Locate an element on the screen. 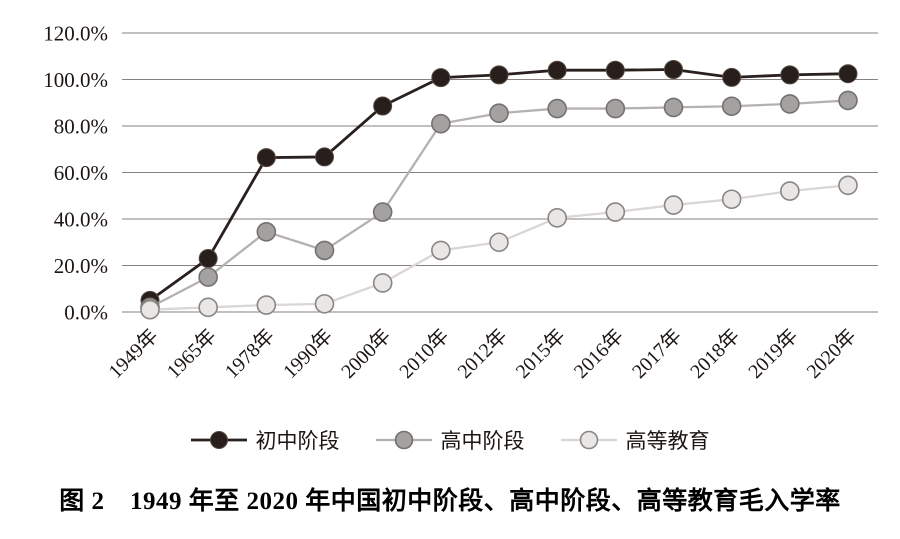  legend-label-senior-secondary: 高中阶段 is located at coordinates (482, 441).